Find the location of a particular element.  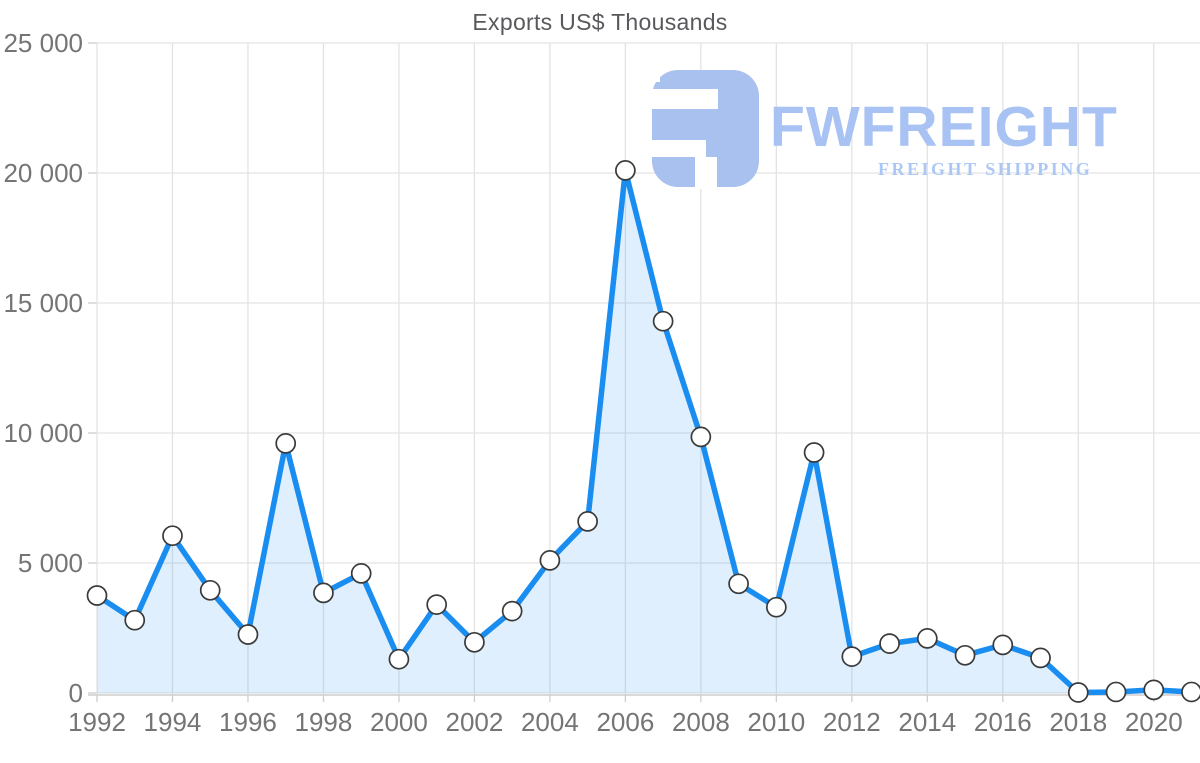

y-axis-label: 15 000 is located at coordinates (43, 303).